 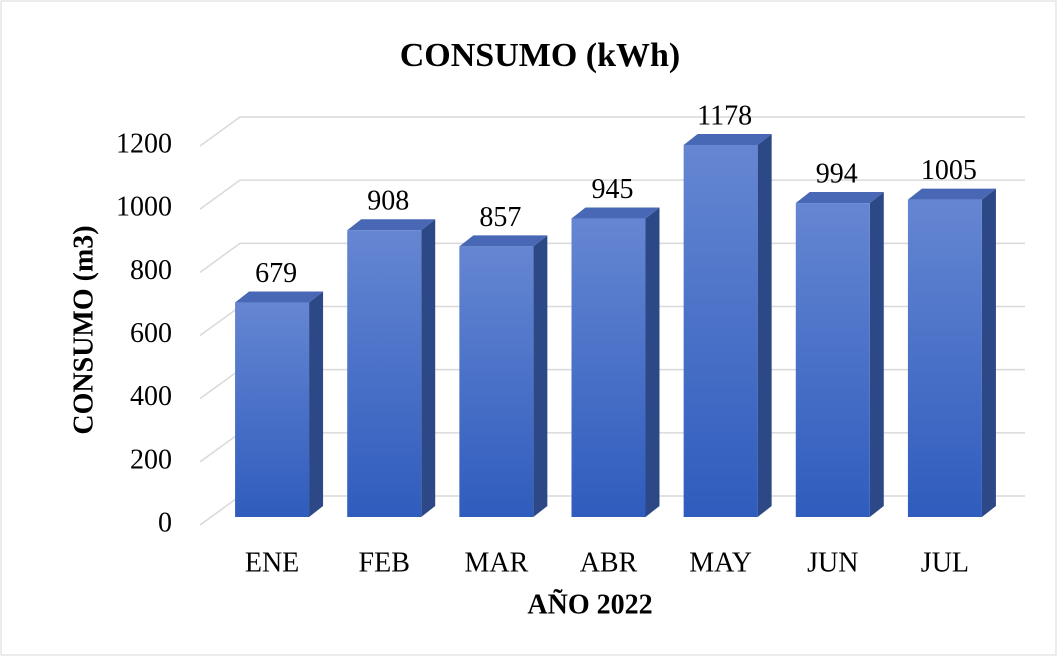 What do you see at coordinates (384, 562) in the screenshot?
I see `x-tick-label: FEB` at bounding box center [384, 562].